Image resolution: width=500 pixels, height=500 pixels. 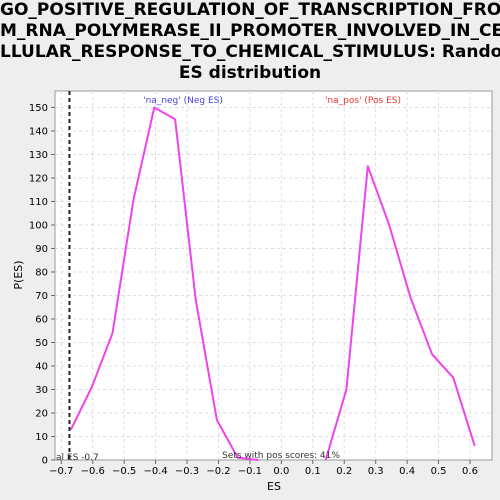 I want to click on legend-pos-label: 'na_pos' (Pos ES), so click(x=363, y=101).